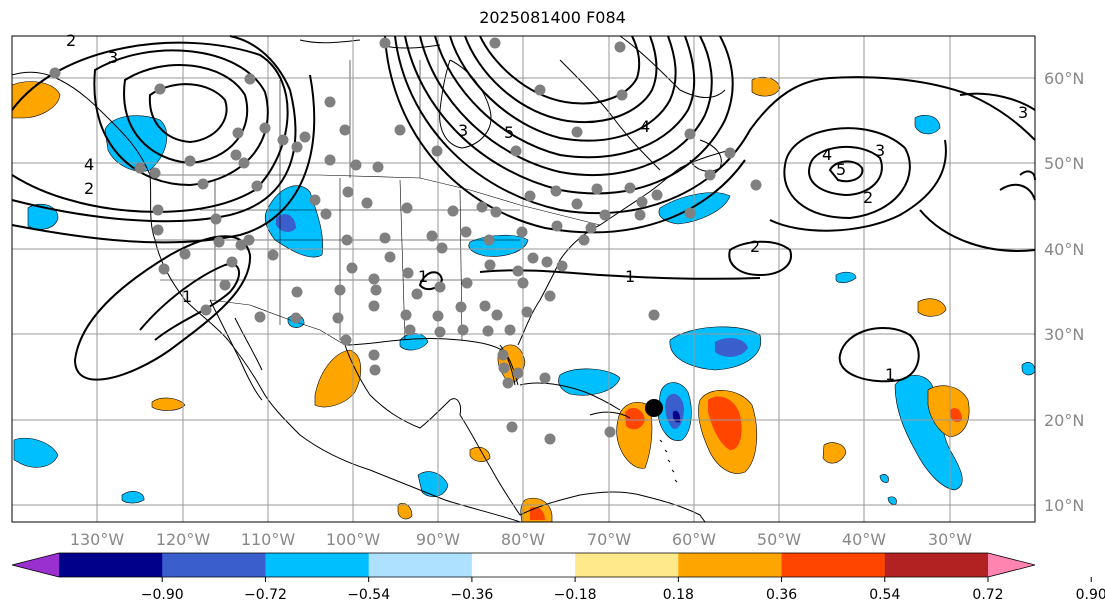  Describe the element at coordinates (987, 595) in the screenshot. I see `colorbar-tick-label: 0.72` at that location.